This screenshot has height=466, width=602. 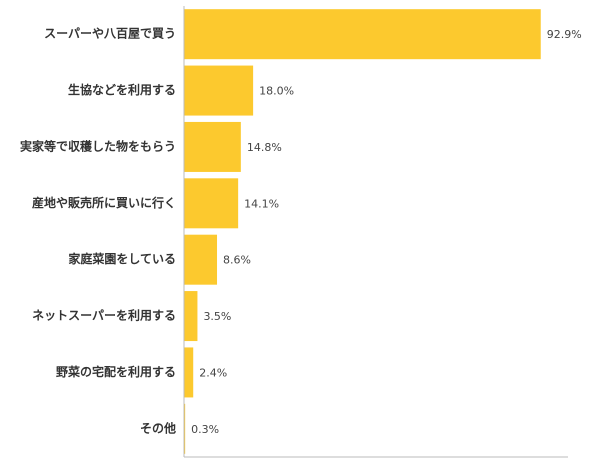 What do you see at coordinates (237, 260) in the screenshot?
I see `value-label: 8.6%` at bounding box center [237, 260].